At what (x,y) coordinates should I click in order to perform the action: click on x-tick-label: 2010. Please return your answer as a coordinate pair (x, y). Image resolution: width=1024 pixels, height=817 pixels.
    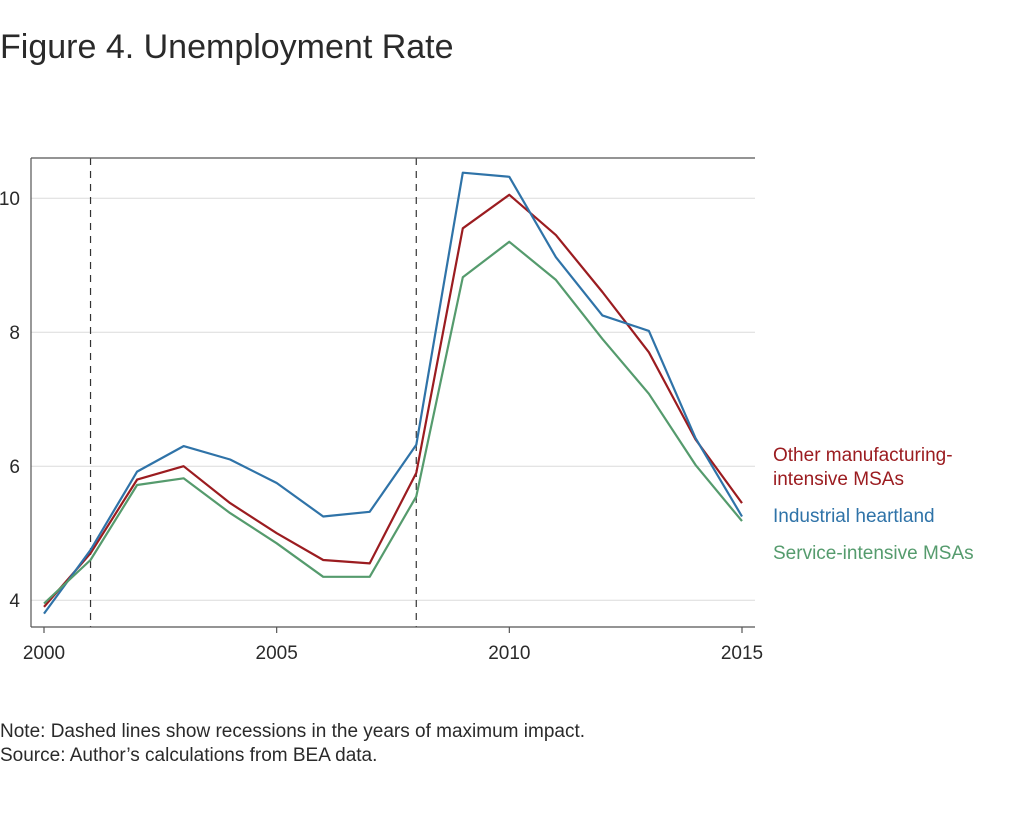
    Looking at the image, I should click on (509, 653).